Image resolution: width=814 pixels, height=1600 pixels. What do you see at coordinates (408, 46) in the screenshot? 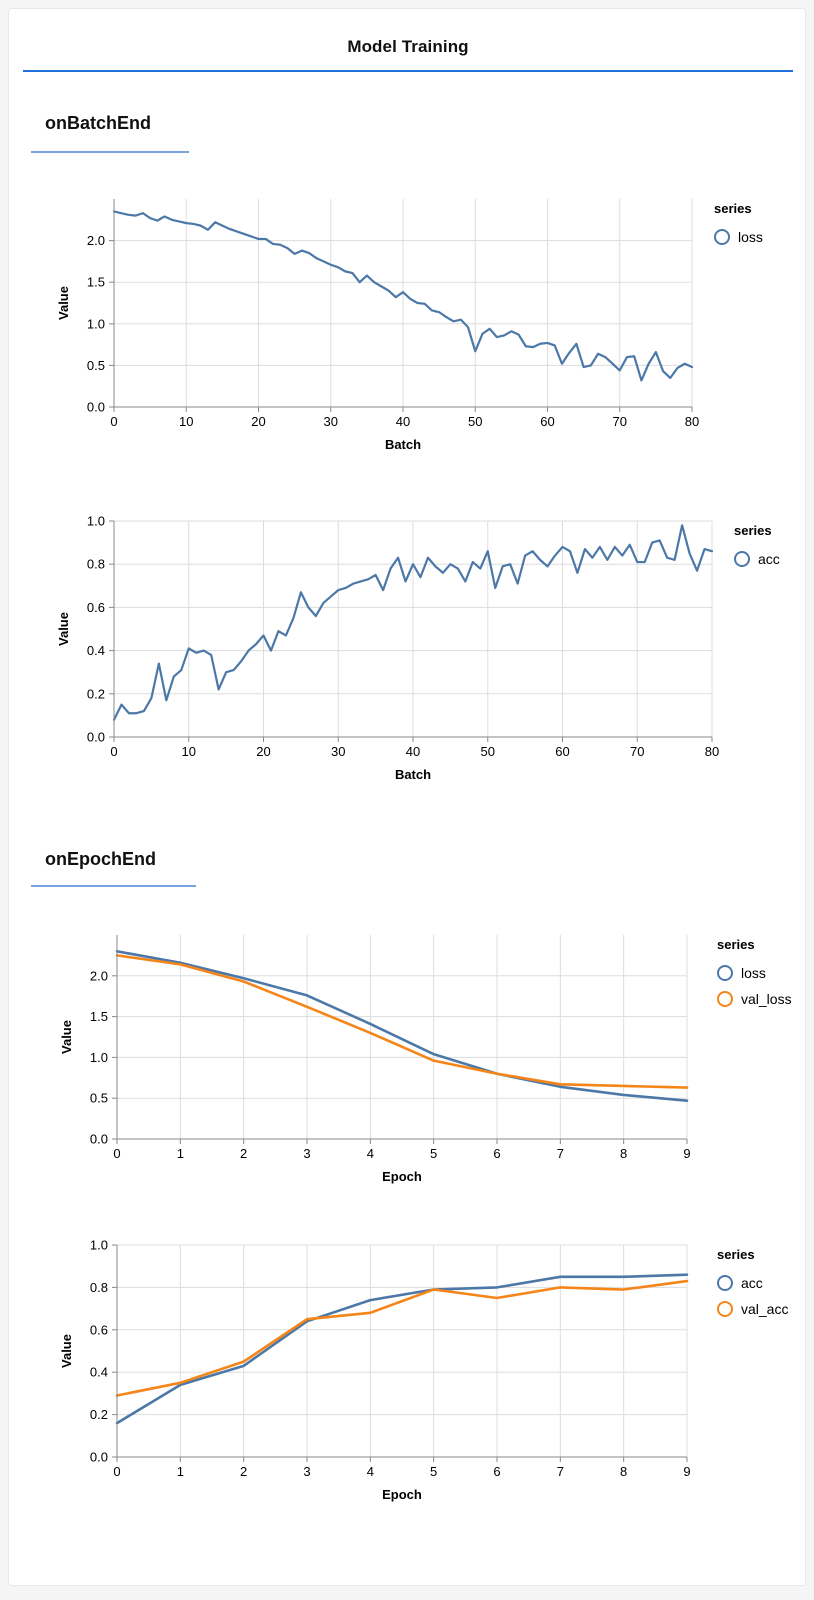
I see `page-title: Model Training` at bounding box center [408, 46].